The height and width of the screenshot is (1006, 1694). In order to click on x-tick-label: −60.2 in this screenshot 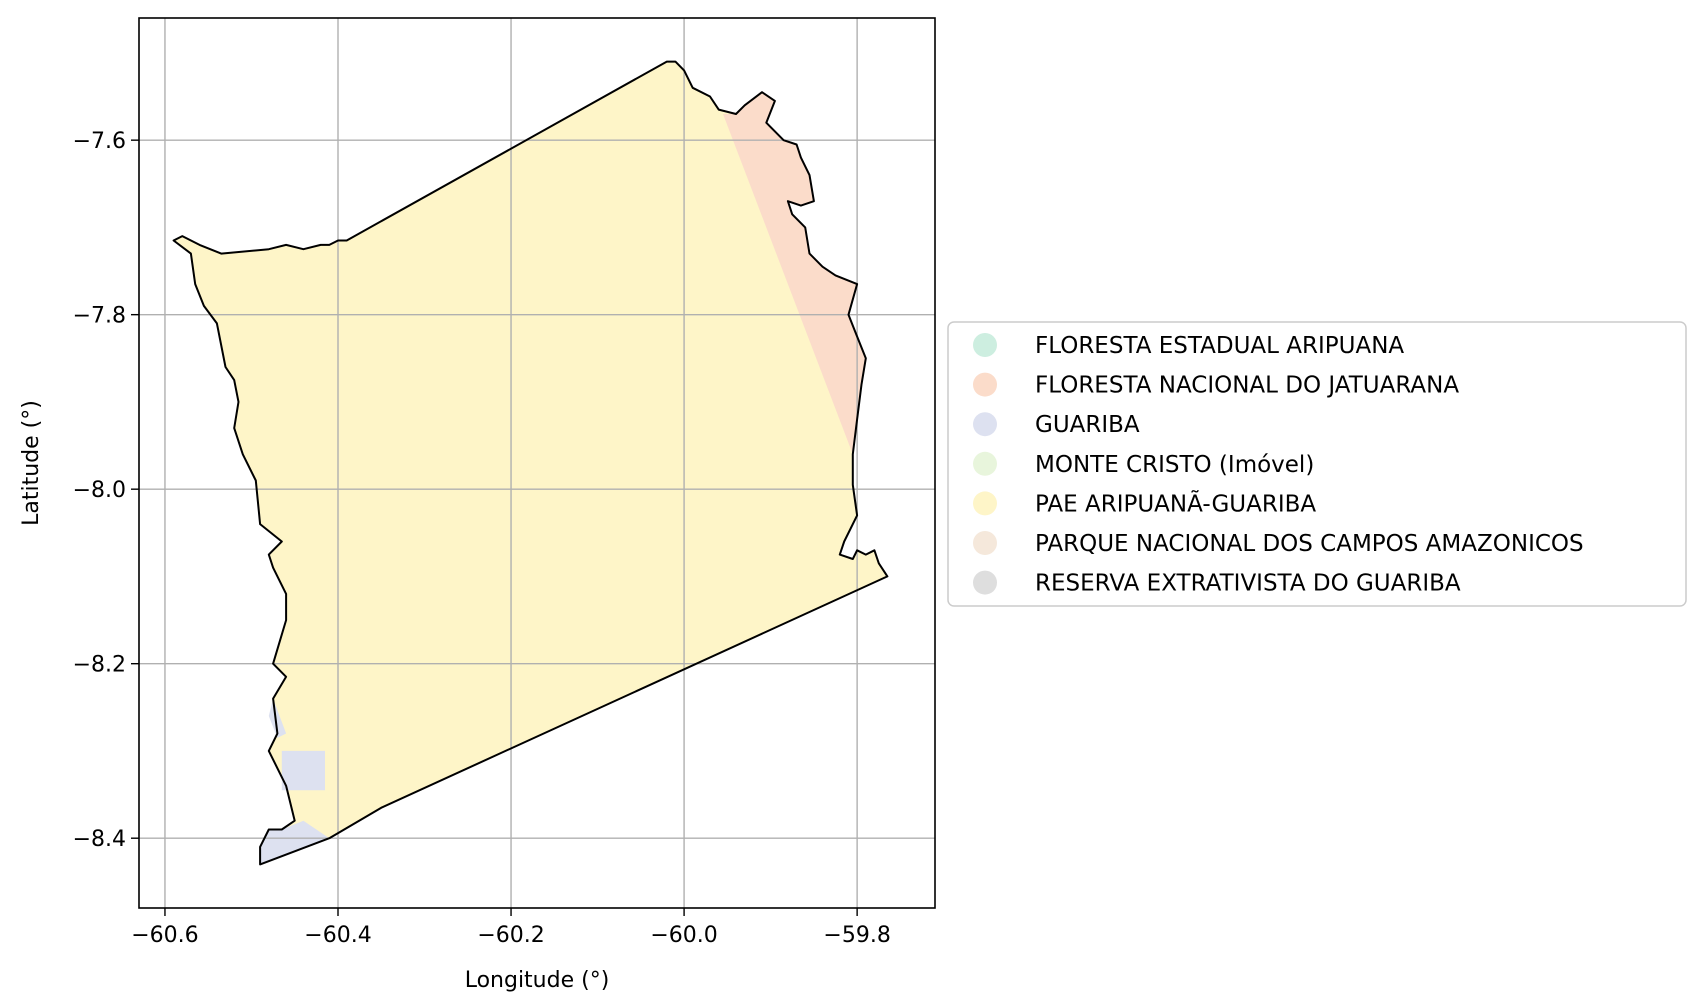, I will do `click(510, 935)`.